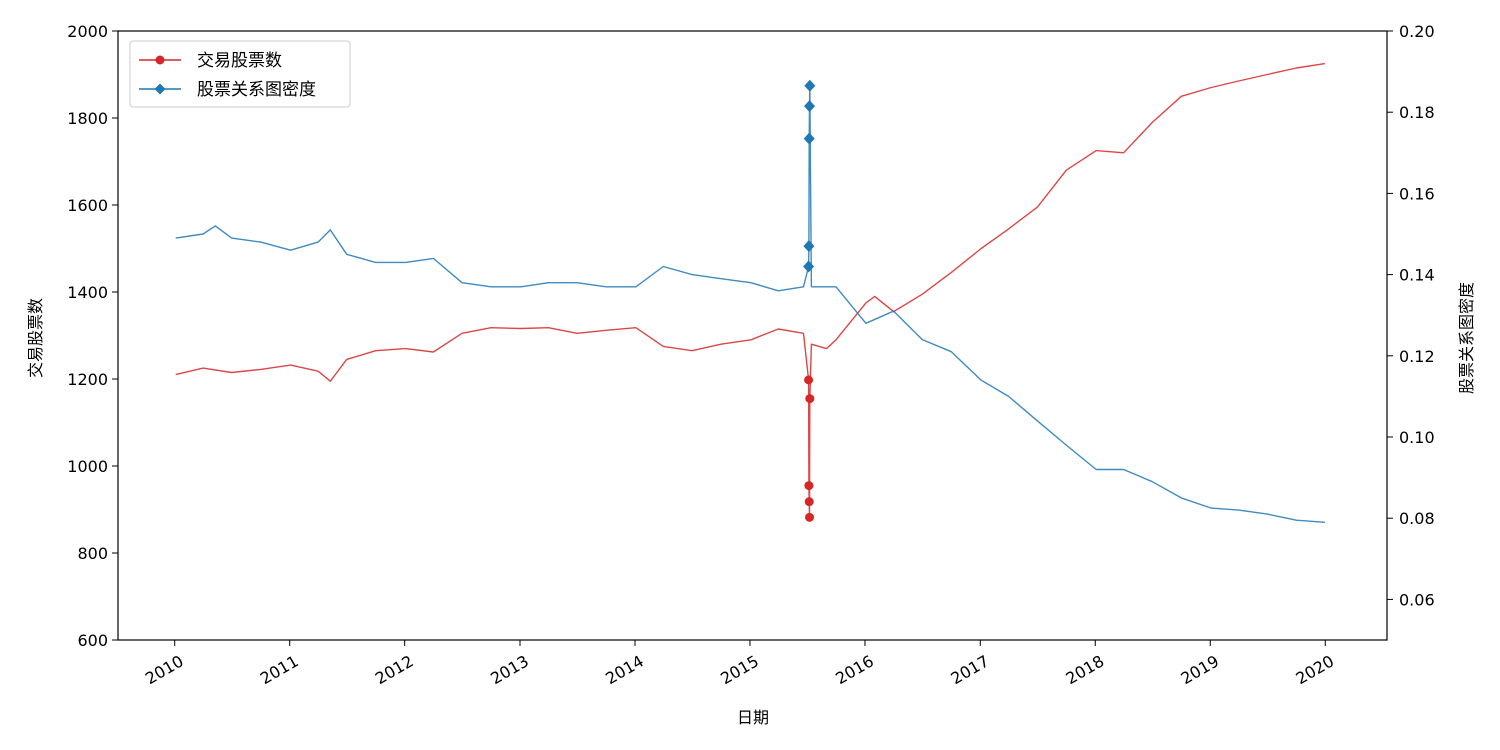 This screenshot has height=750, width=1500. What do you see at coordinates (1417, 193) in the screenshot?
I see `right-y-tick-label-0.16: 0.16` at bounding box center [1417, 193].